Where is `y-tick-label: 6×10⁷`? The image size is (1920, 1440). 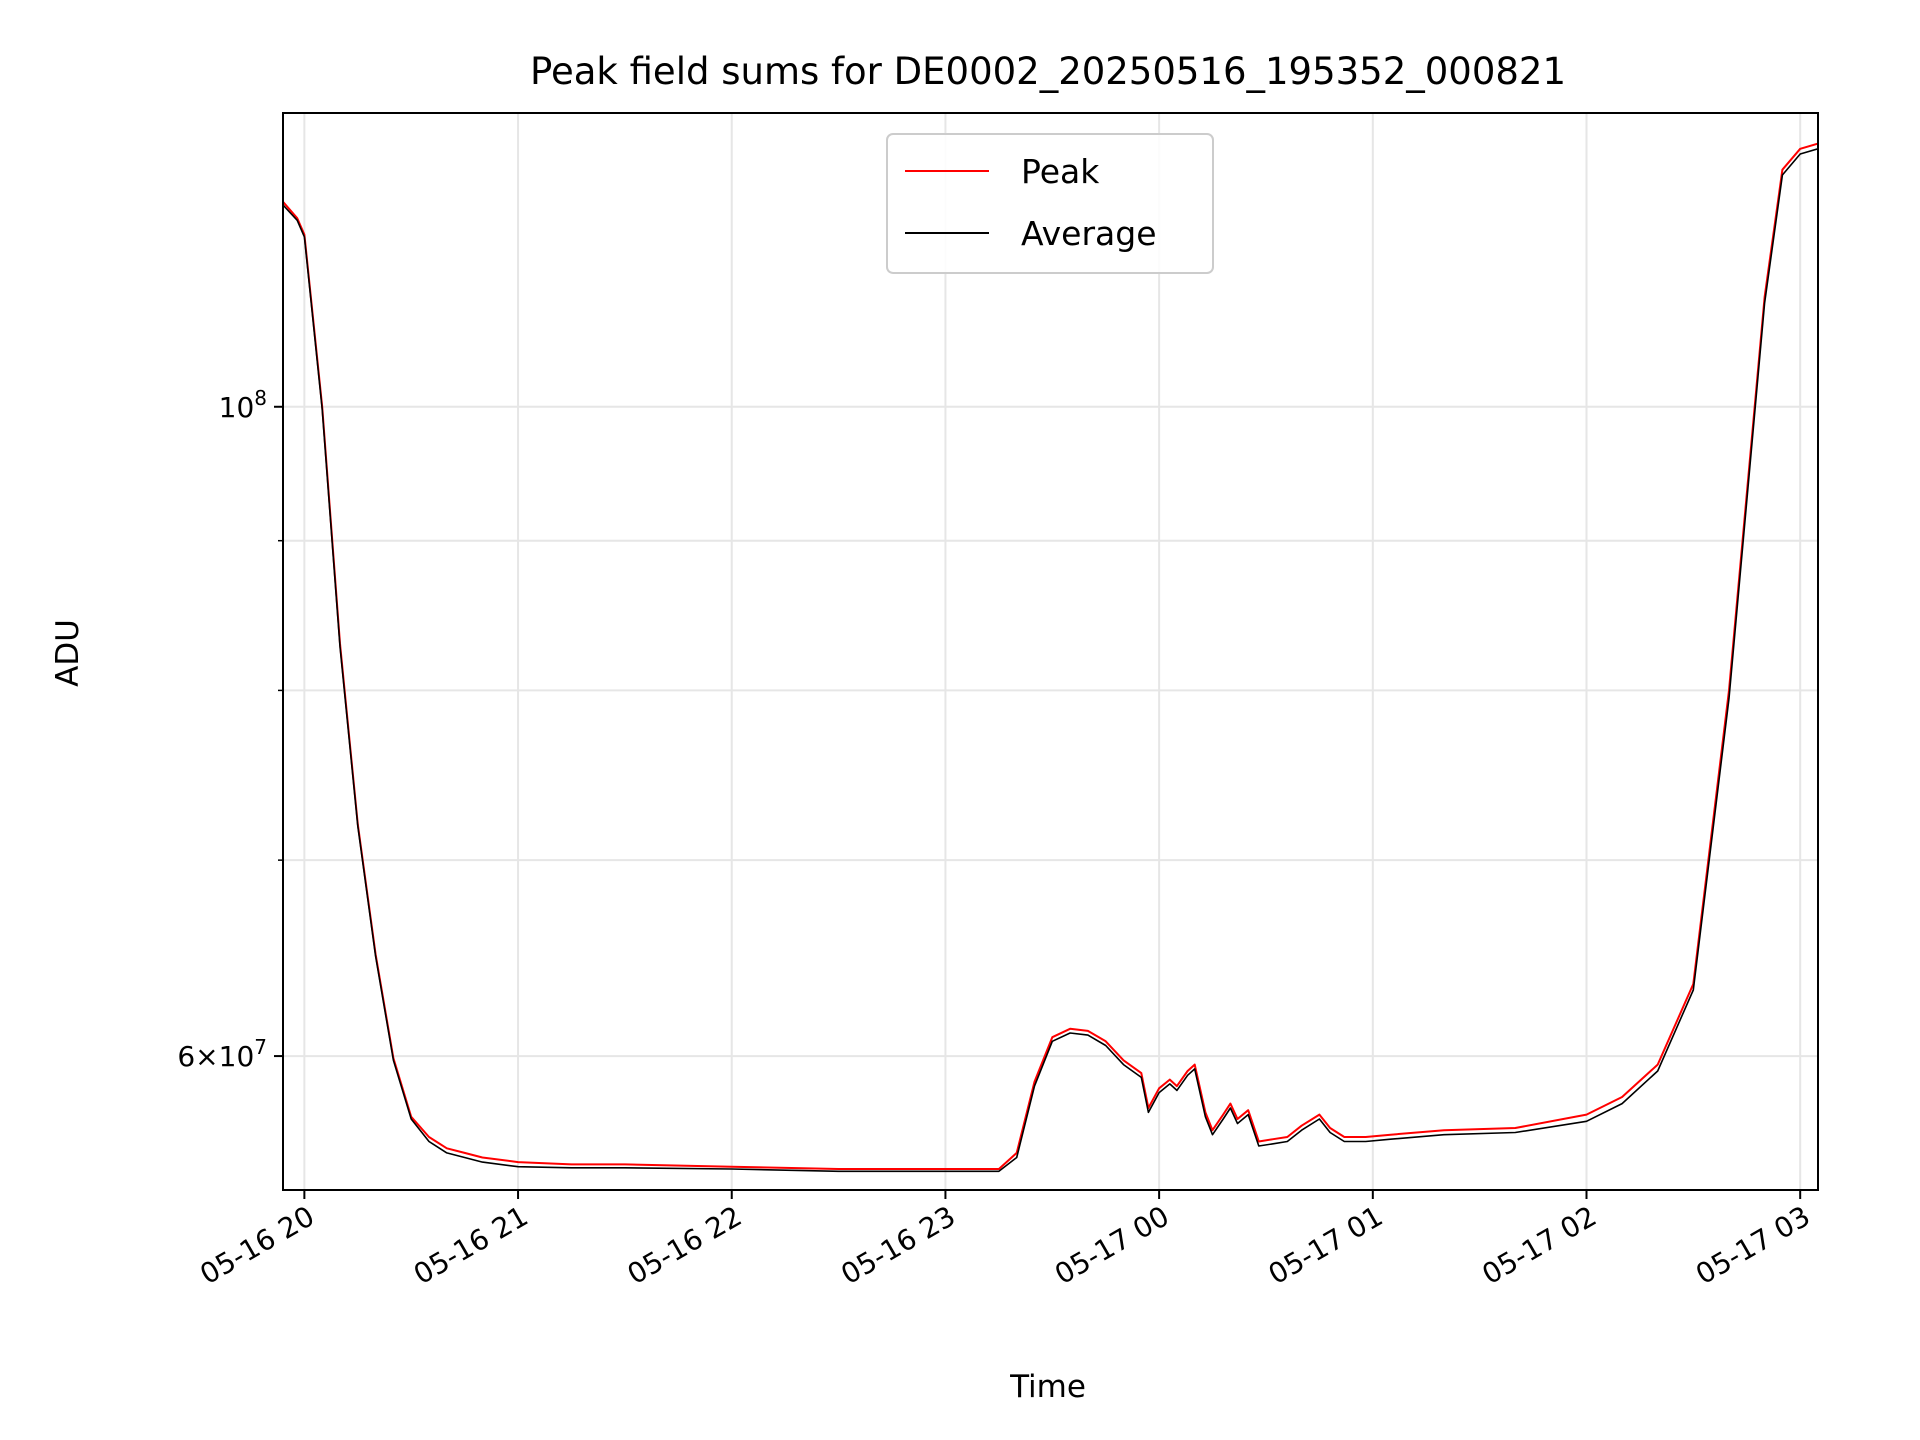
y-tick-label: 6×10⁷ is located at coordinates (222, 1054).